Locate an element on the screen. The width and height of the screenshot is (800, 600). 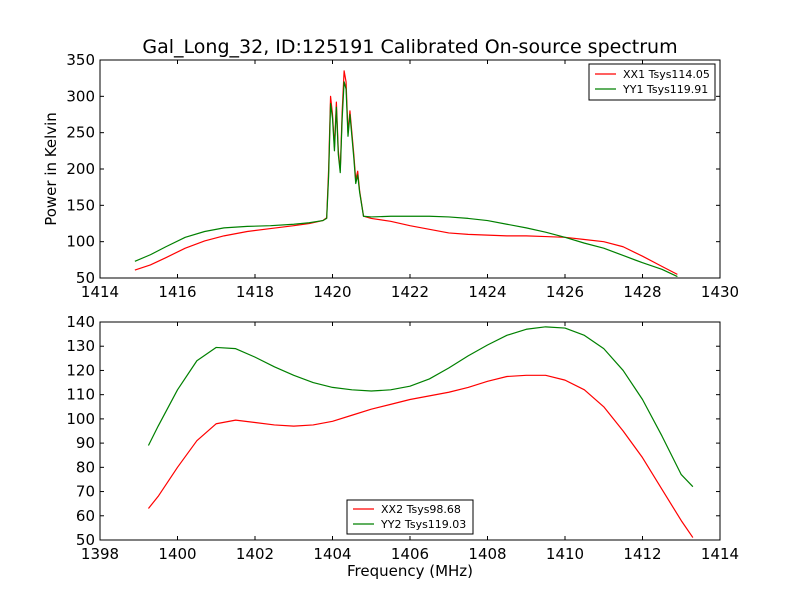
top-y-tick-label: 250 is located at coordinates (80, 133).